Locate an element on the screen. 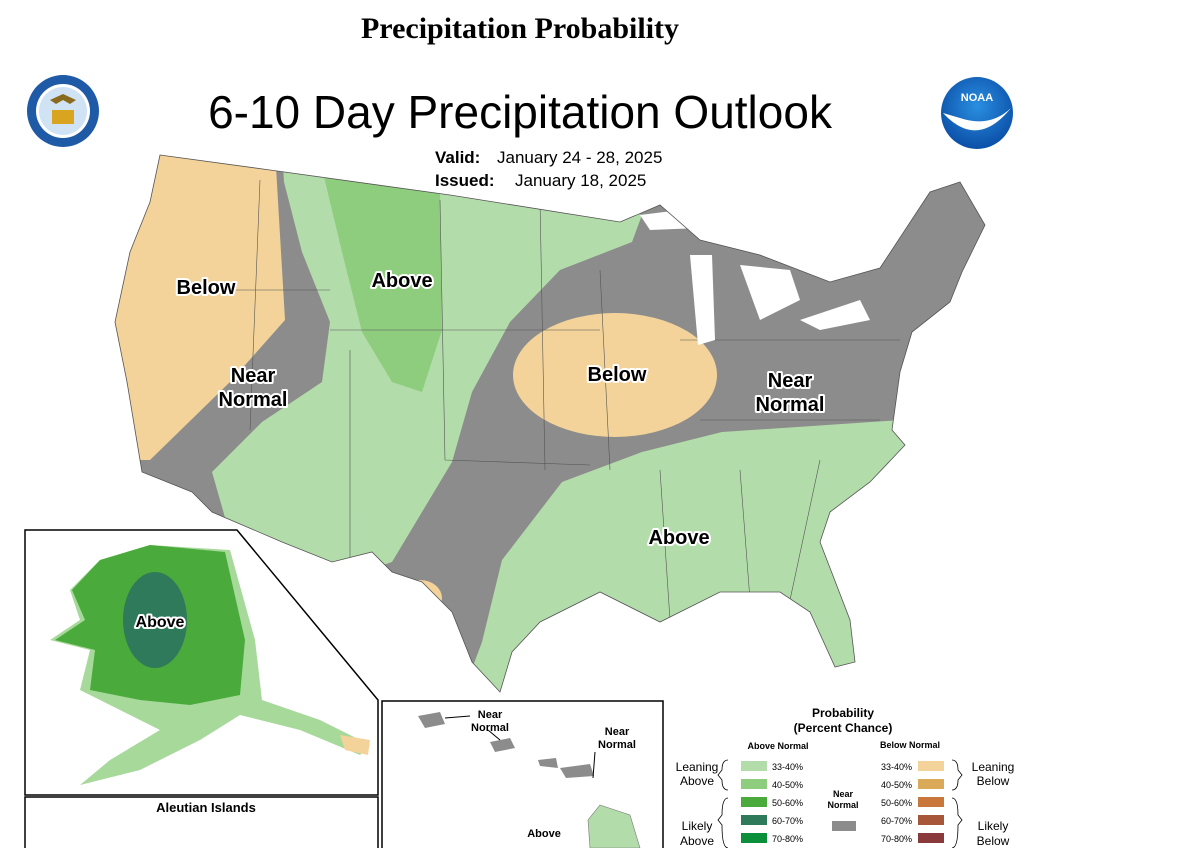  near-label: Normal is located at coordinates (842, 805).